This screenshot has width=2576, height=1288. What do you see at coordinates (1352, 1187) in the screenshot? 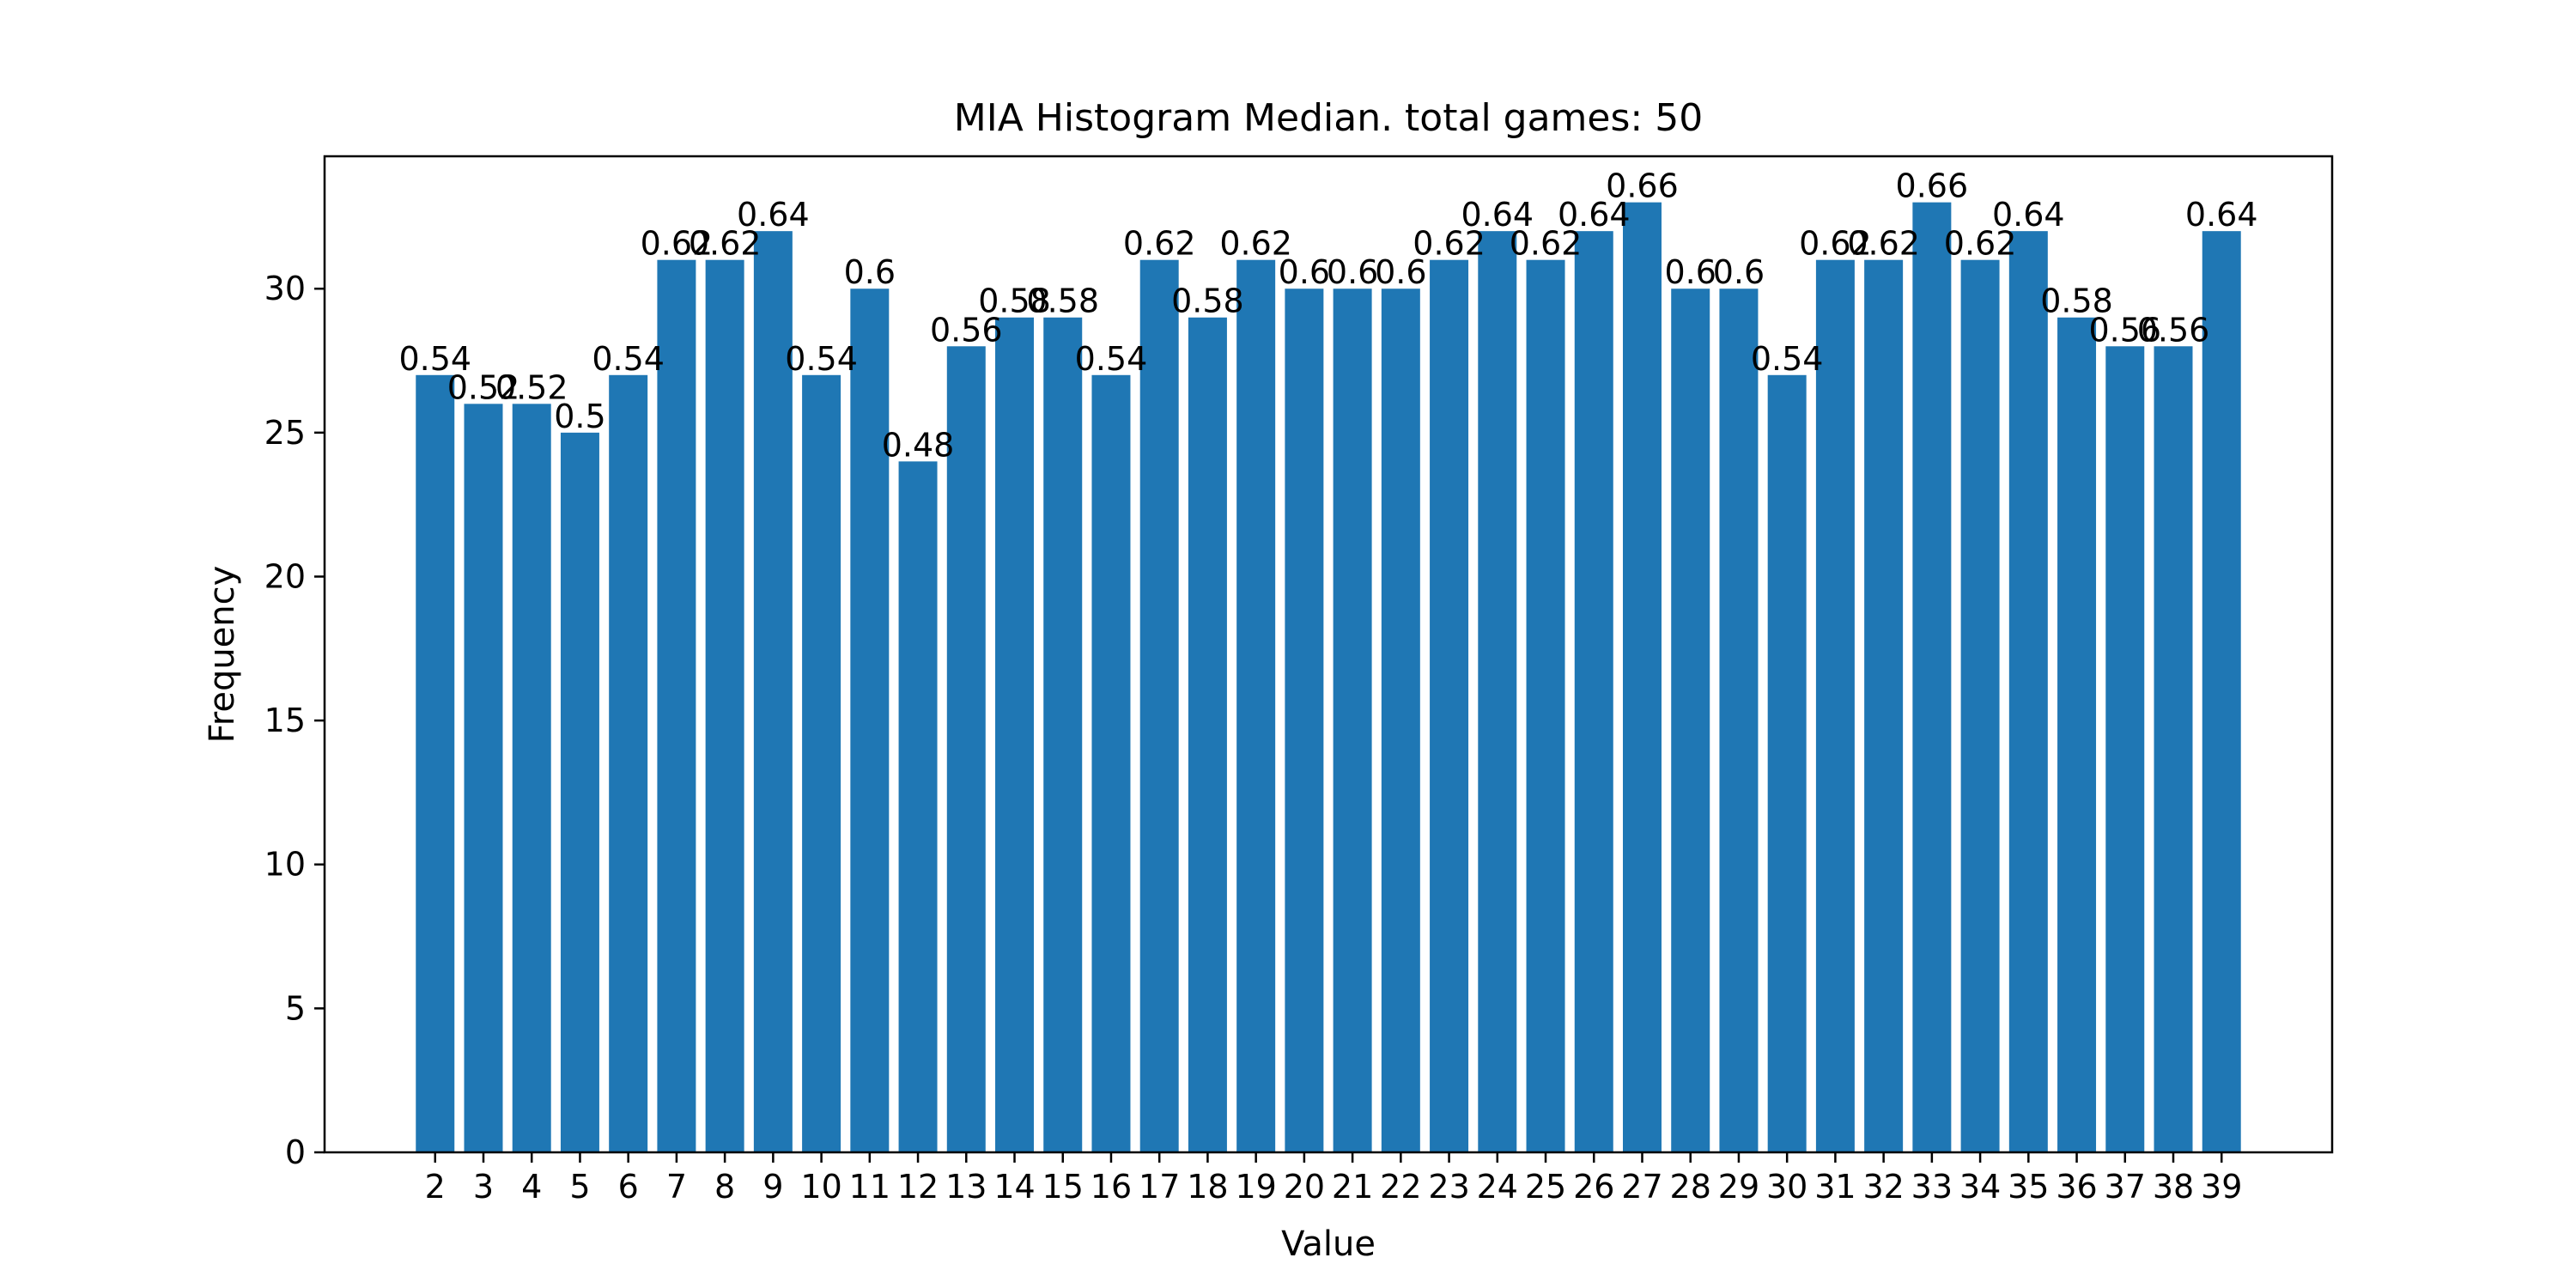
I see `x-tick-label-21: 21` at bounding box center [1352, 1187].